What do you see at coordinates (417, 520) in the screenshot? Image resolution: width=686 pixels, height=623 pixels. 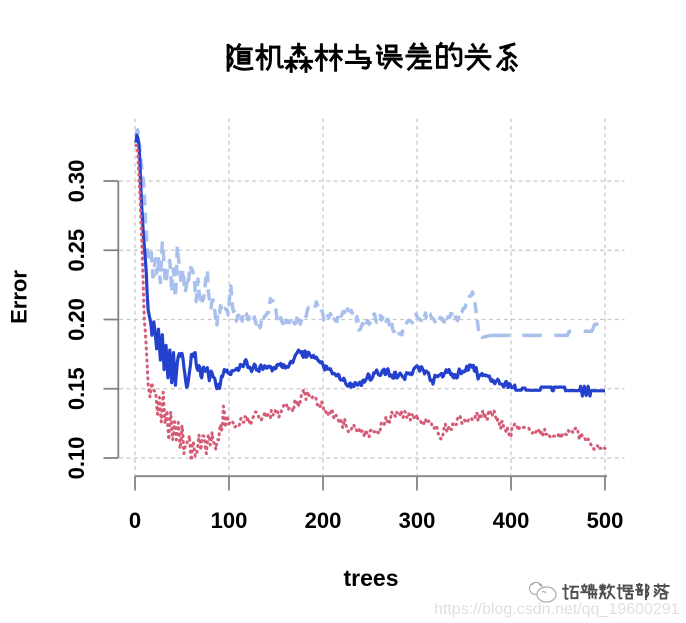 I see `svg-text: 300` at bounding box center [417, 520].